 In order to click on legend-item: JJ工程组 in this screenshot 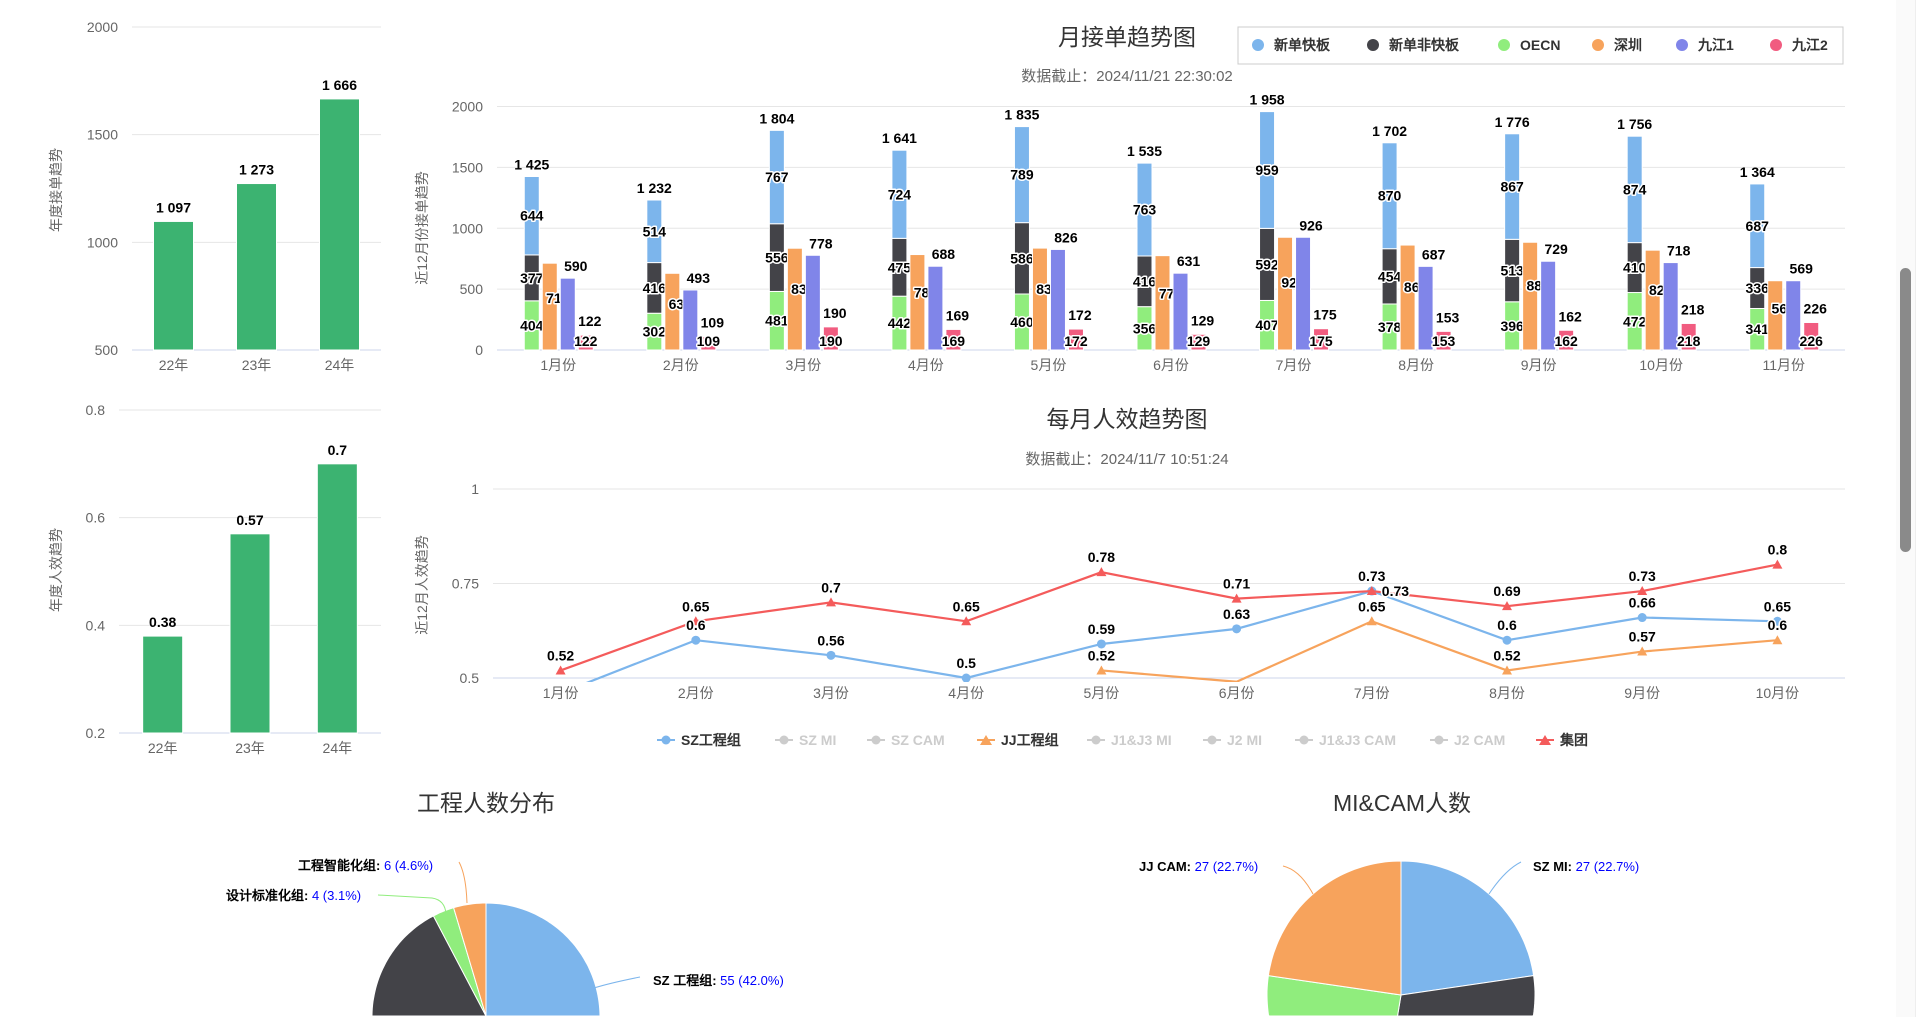, I will do `click(1018, 740)`.